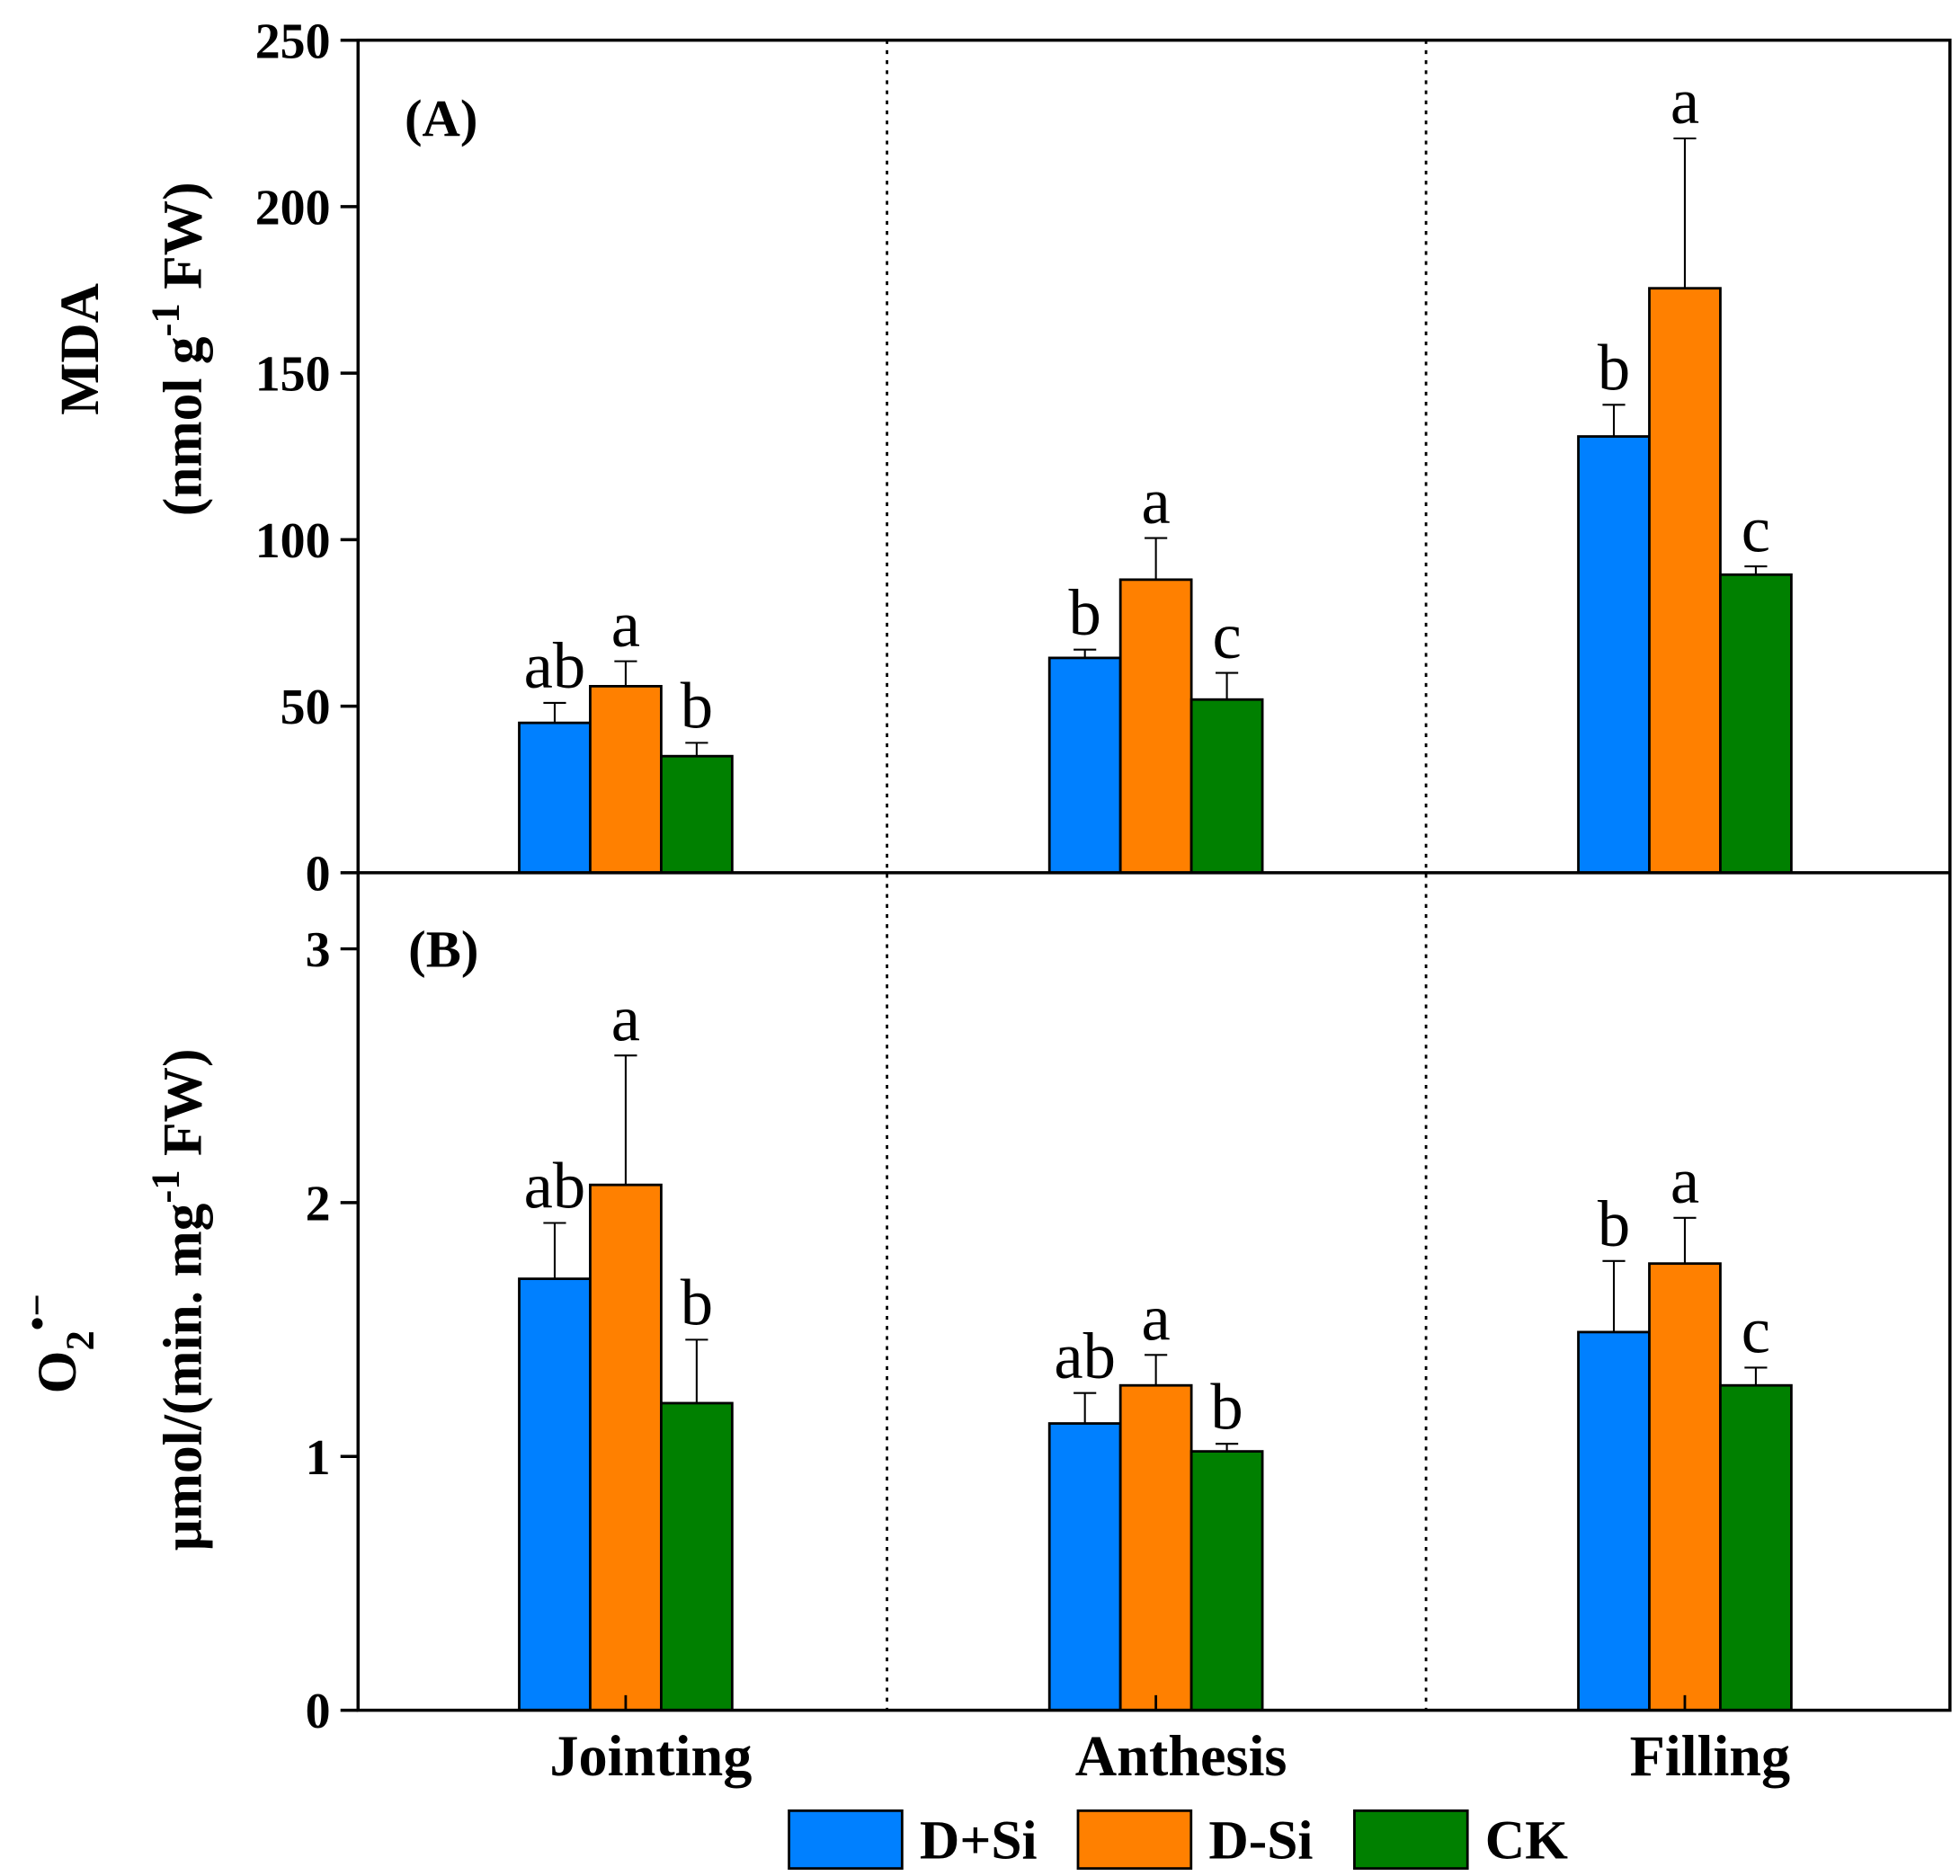 Image resolution: width=1960 pixels, height=1876 pixels. Describe the element at coordinates (1710, 1756) in the screenshot. I see `x-tick-label: Filling` at that location.